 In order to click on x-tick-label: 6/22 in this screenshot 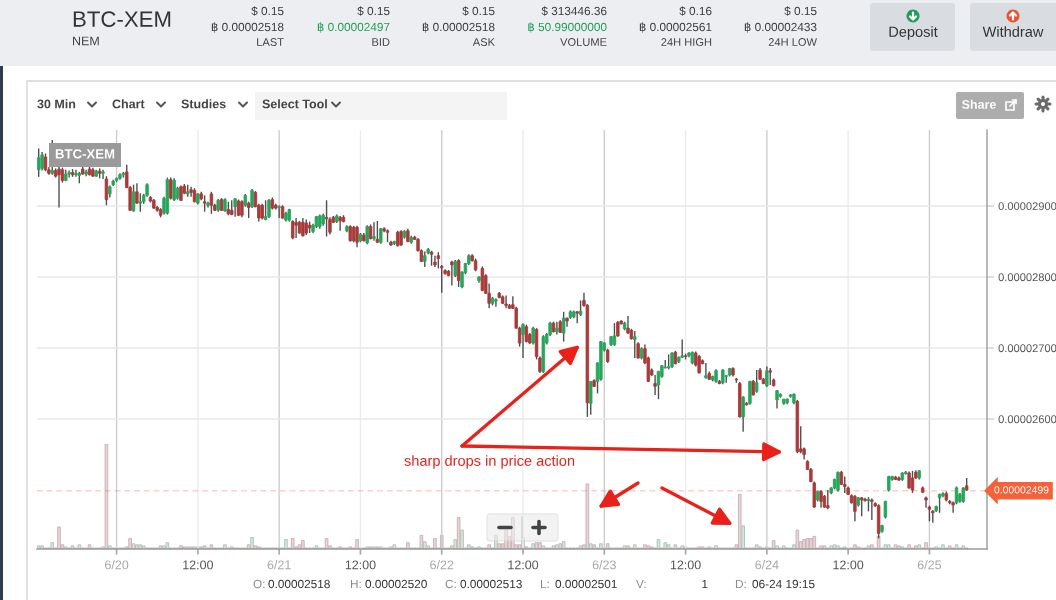, I will do `click(442, 565)`.